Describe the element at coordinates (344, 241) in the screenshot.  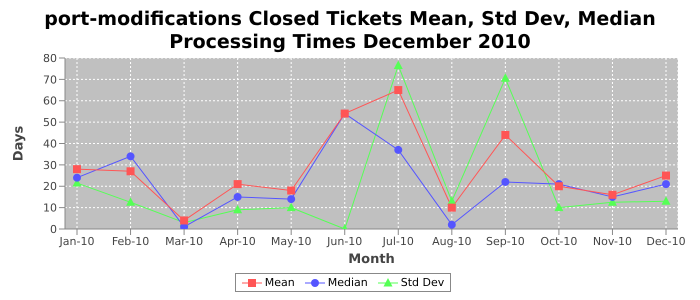
I see `x-tick-label: Jun-10` at that location.